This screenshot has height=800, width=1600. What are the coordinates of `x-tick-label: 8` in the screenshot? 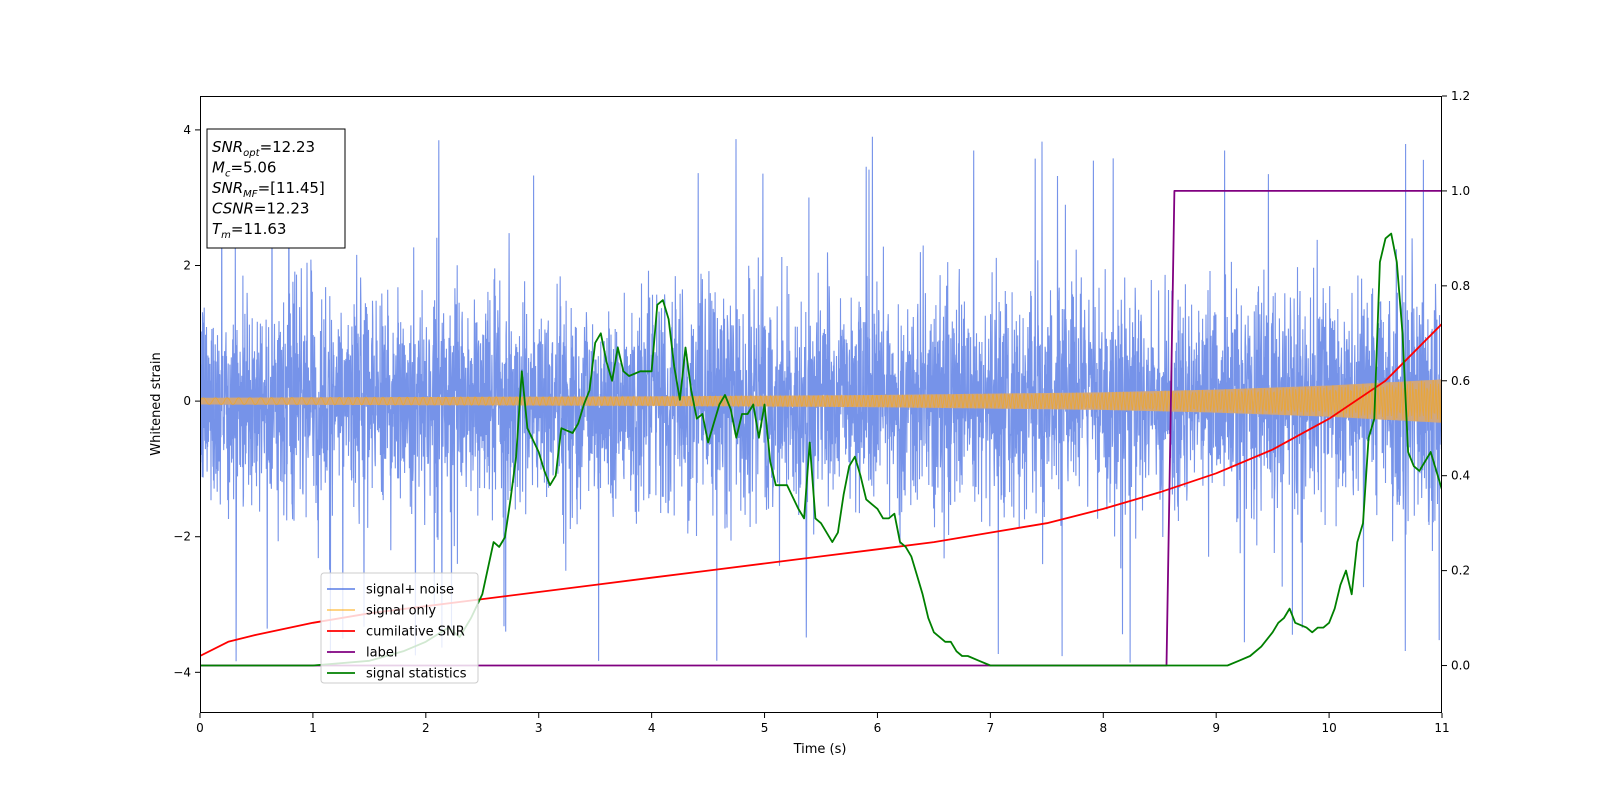 It's located at (1103, 728).